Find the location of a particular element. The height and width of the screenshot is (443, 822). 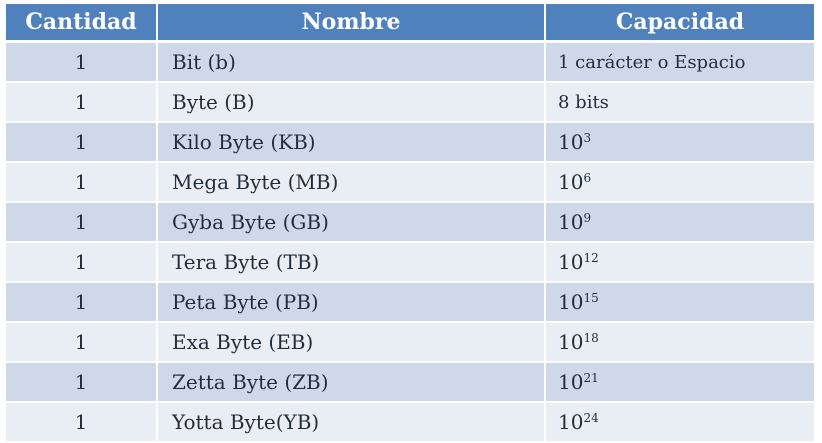

table-row: 1 Peta Byte (PB) 1015 is located at coordinates (410, 303).